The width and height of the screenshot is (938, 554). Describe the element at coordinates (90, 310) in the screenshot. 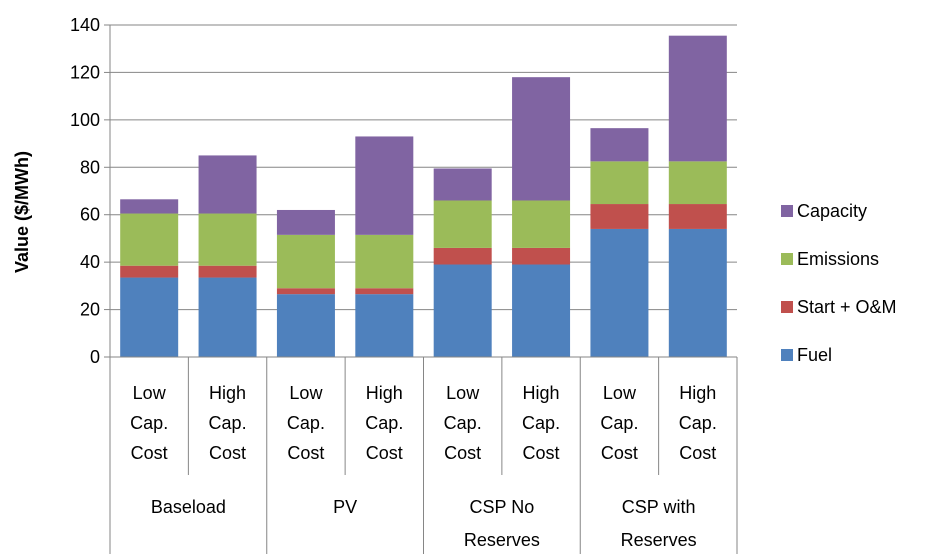

I see `y-tick-label: 20` at that location.